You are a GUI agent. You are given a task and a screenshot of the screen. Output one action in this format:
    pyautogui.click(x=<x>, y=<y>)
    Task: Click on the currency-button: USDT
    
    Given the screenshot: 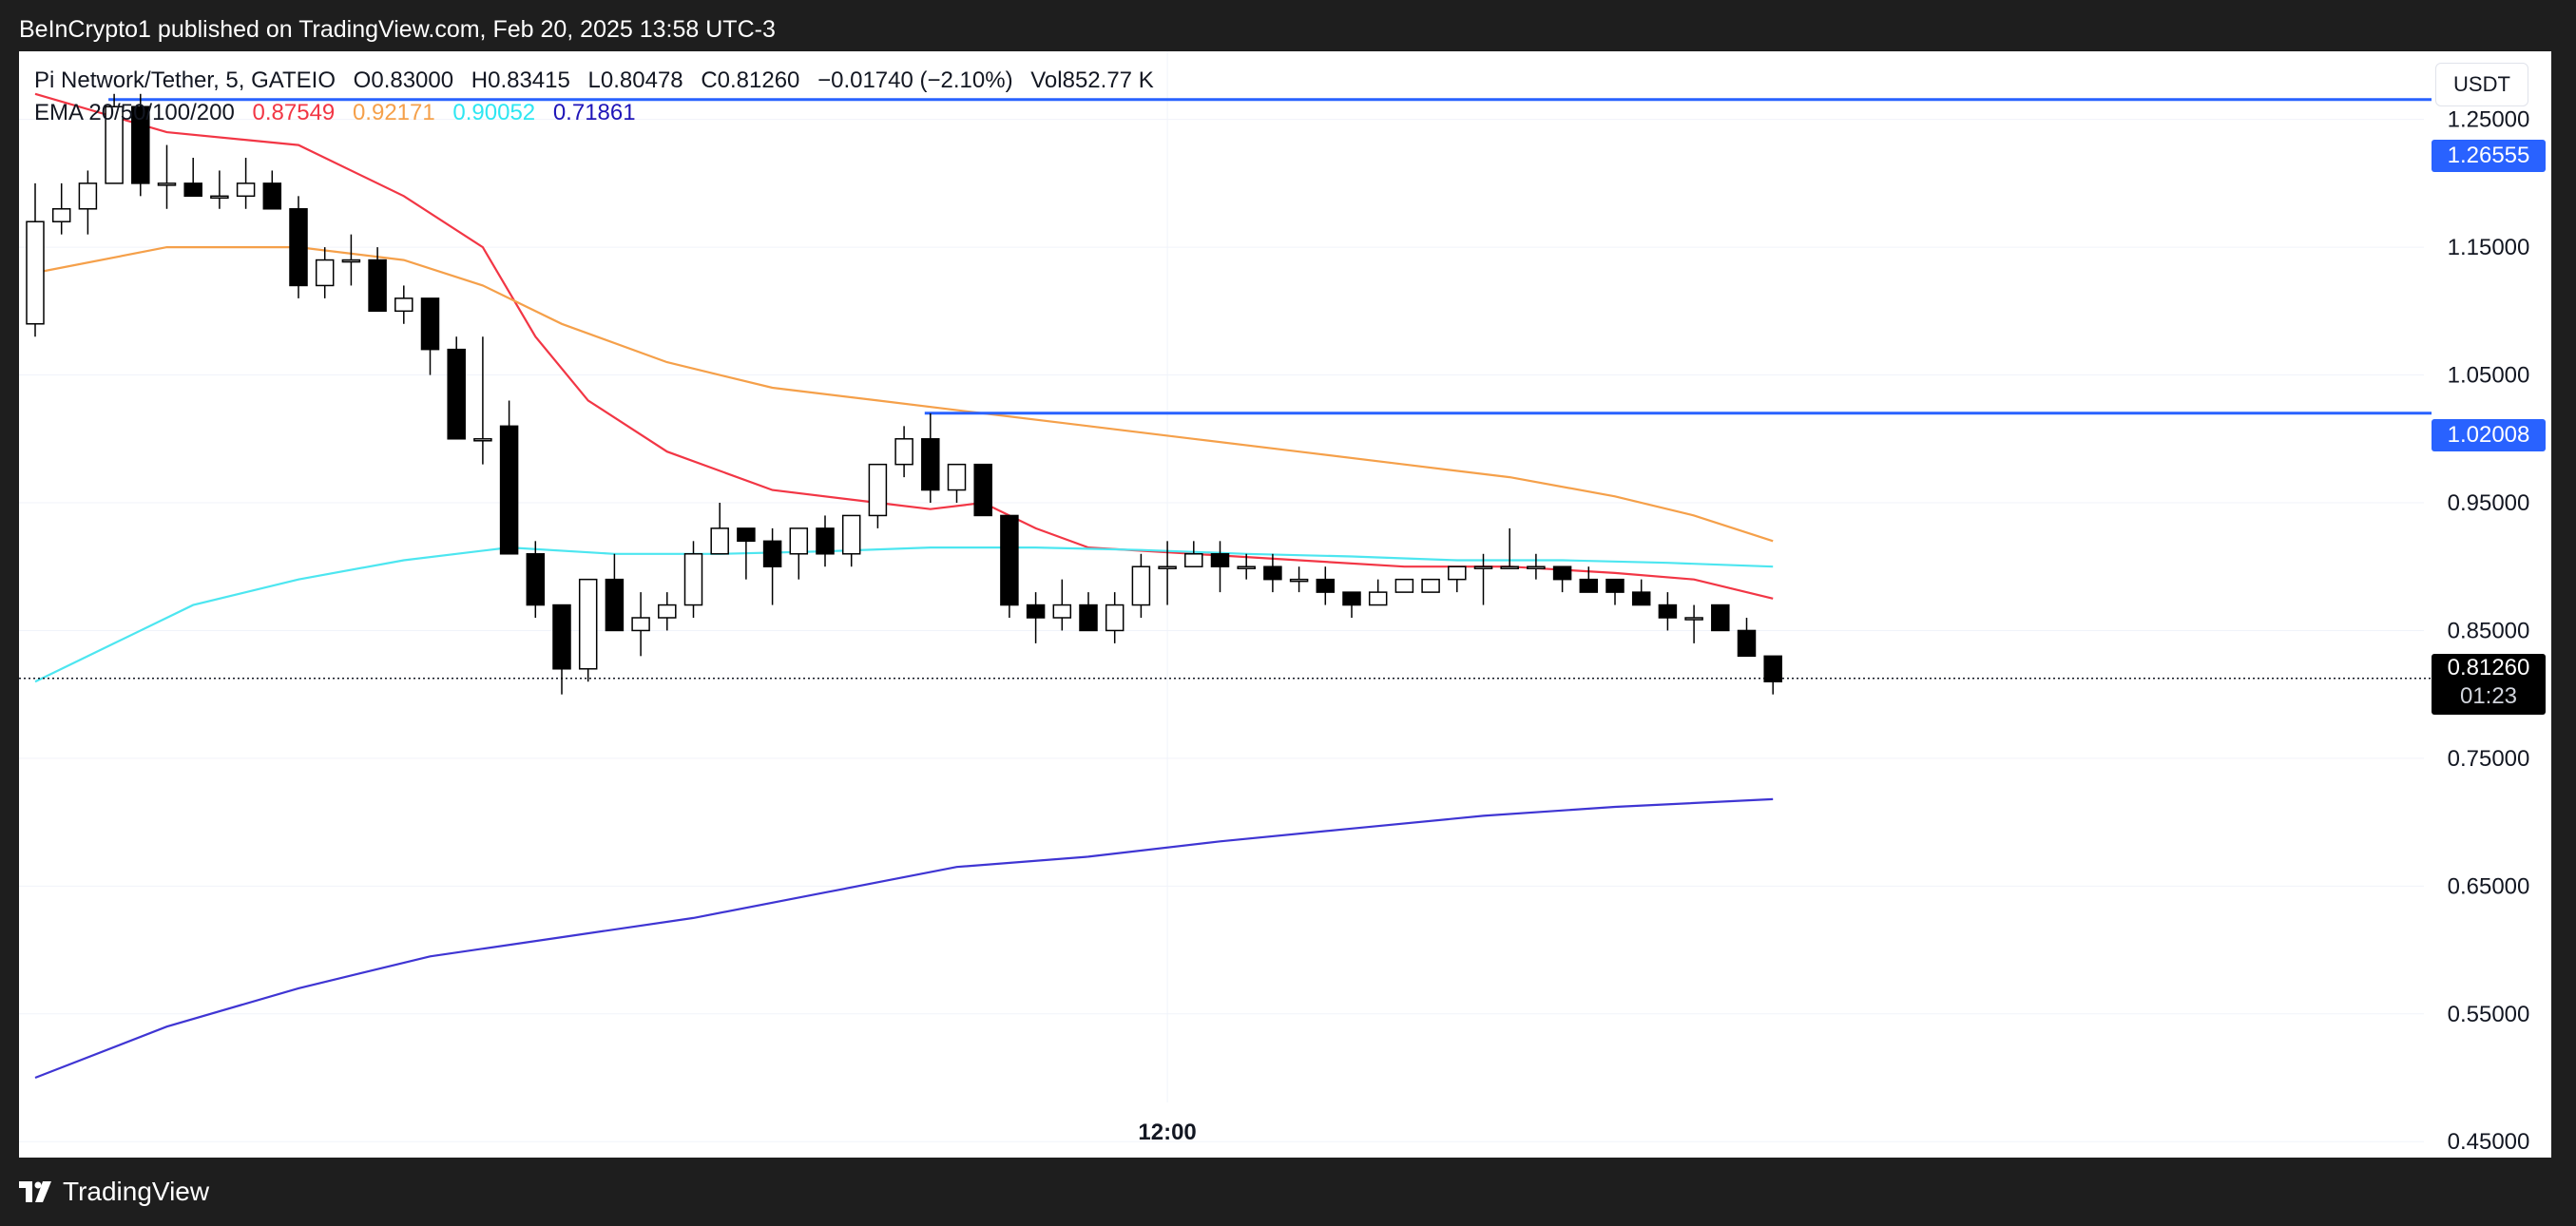 What is the action you would take?
    pyautogui.click(x=2481, y=85)
    